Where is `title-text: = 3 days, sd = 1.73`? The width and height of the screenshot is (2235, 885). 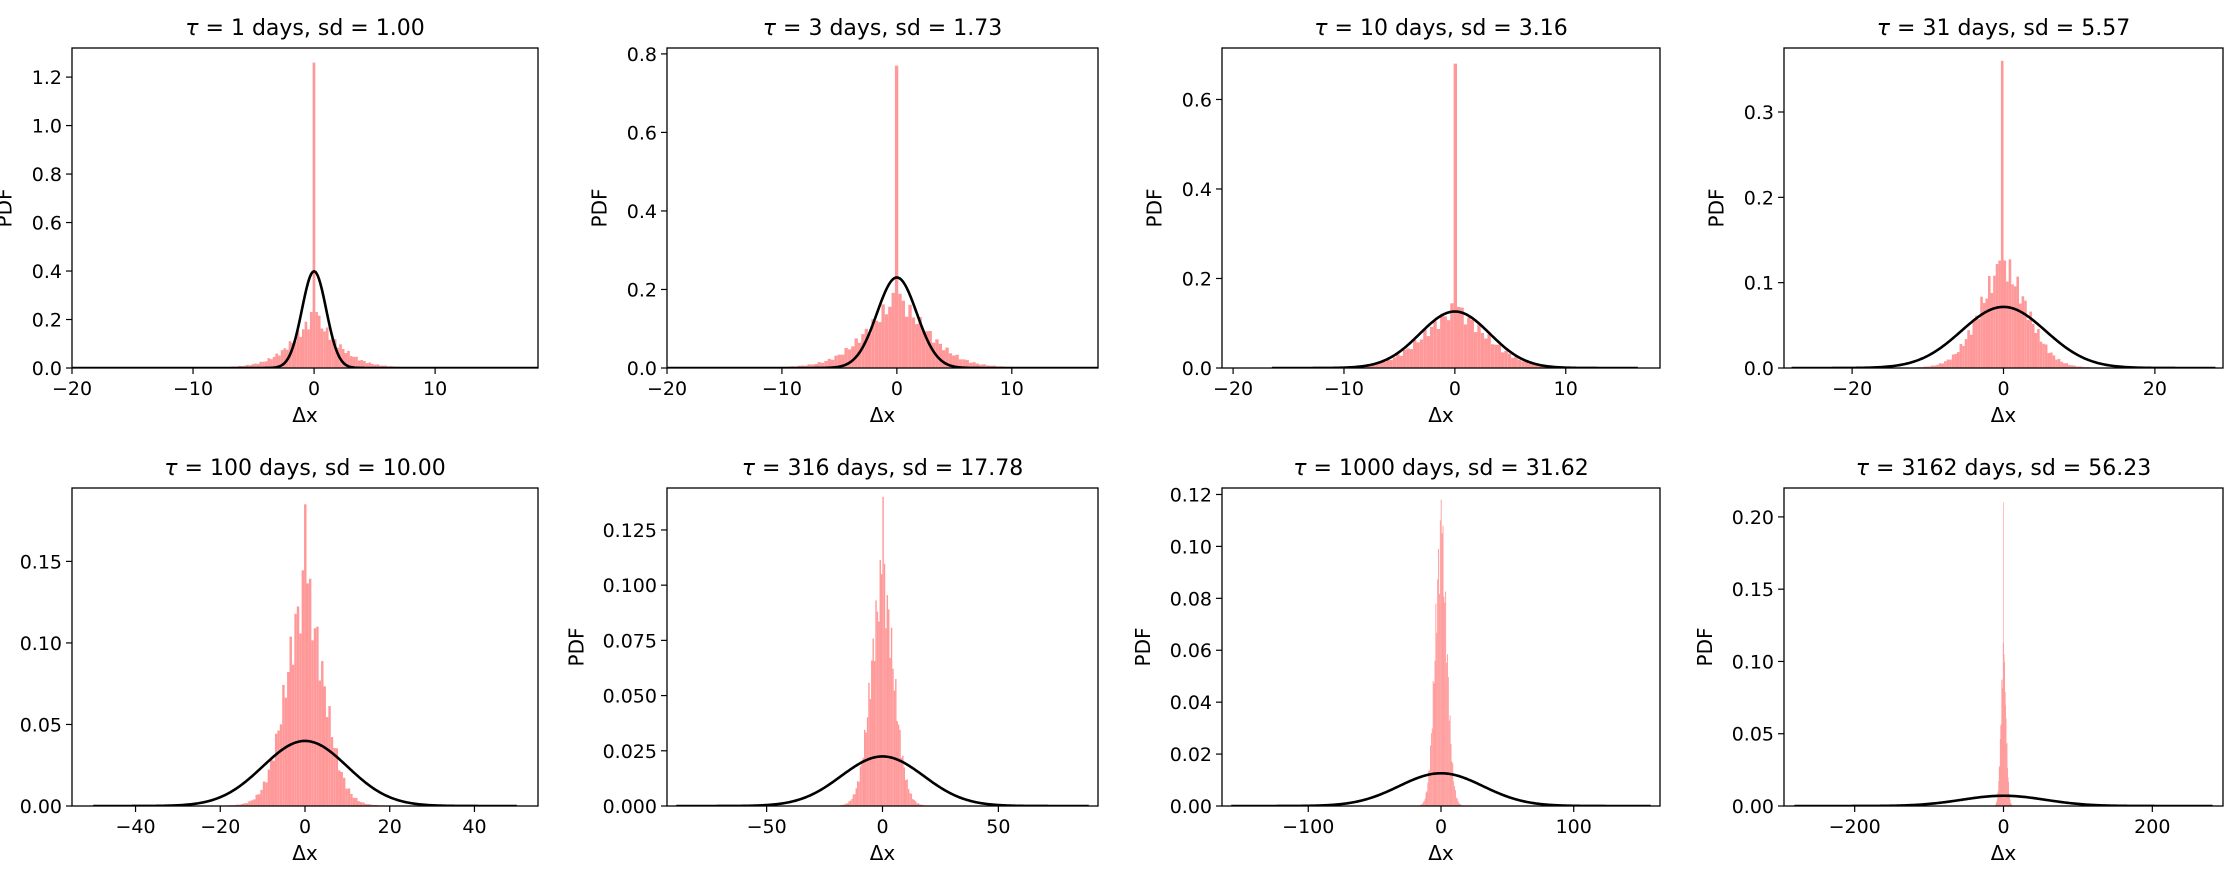 title-text: = 3 days, sd = 1.73 is located at coordinates (889, 28).